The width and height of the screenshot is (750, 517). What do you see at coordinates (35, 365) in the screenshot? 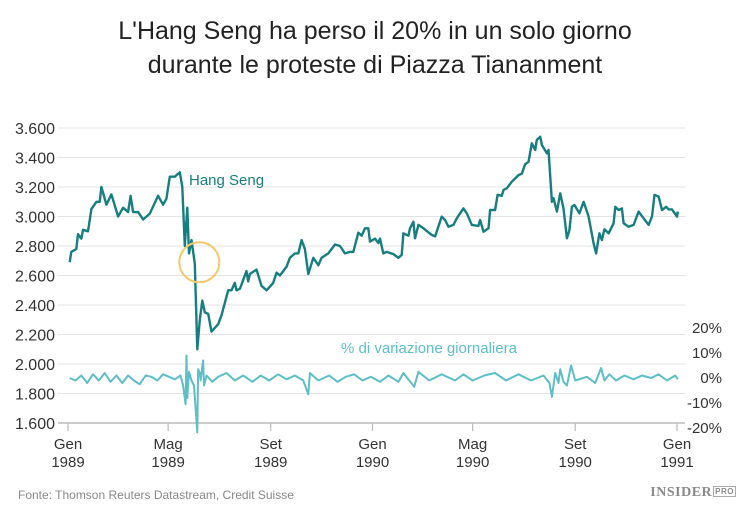
I see `y-left-tick-label: 2.000` at bounding box center [35, 365].